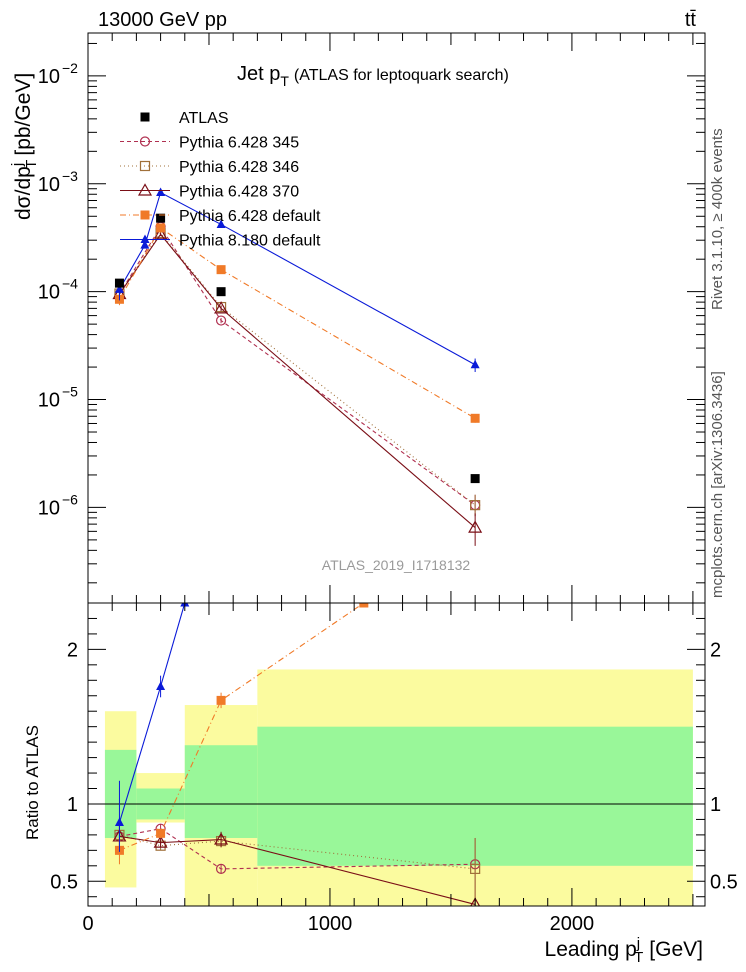 The image size is (746, 972). I want to click on ratio-series-pythia-8-180-default, so click(152, 727).